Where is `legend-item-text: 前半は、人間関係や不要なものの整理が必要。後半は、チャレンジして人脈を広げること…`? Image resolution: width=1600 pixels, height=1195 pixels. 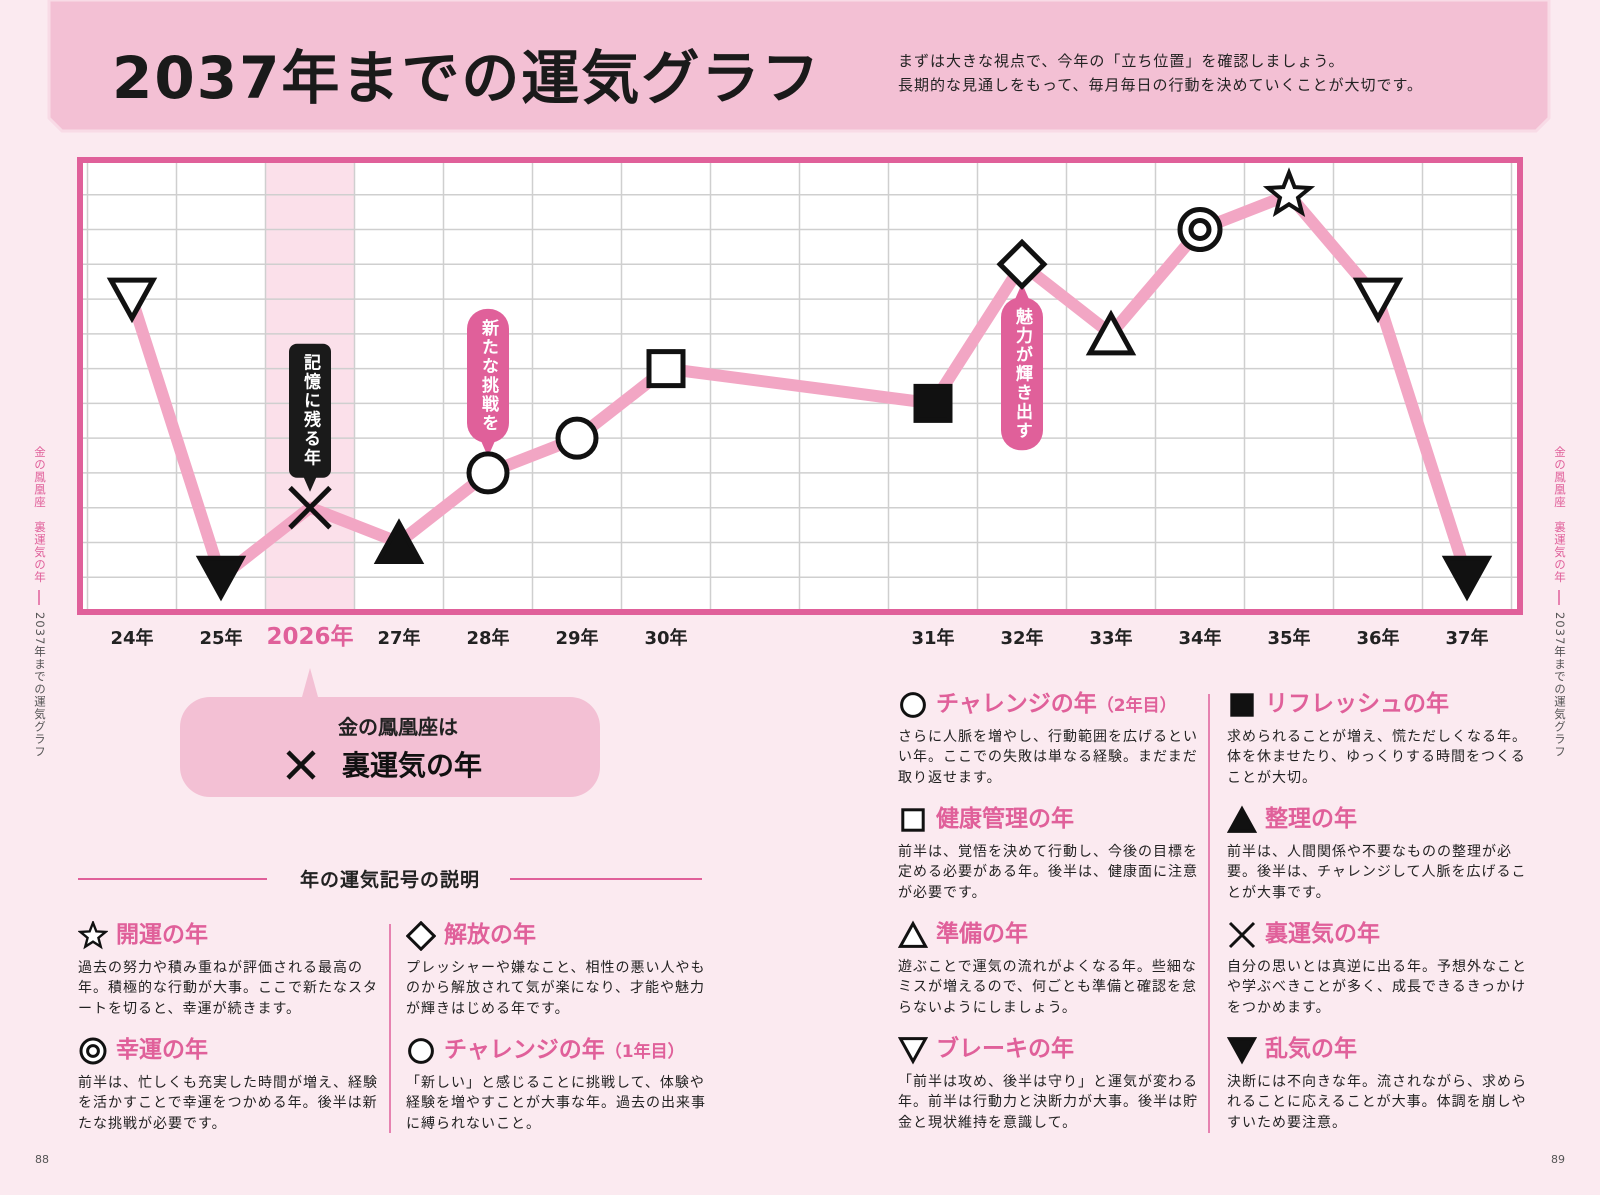
legend-item-text: 前半は、人間関係や不要なものの整理が必要。後半は、チャレンジして人脈を広げること… is located at coordinates (1377, 872).